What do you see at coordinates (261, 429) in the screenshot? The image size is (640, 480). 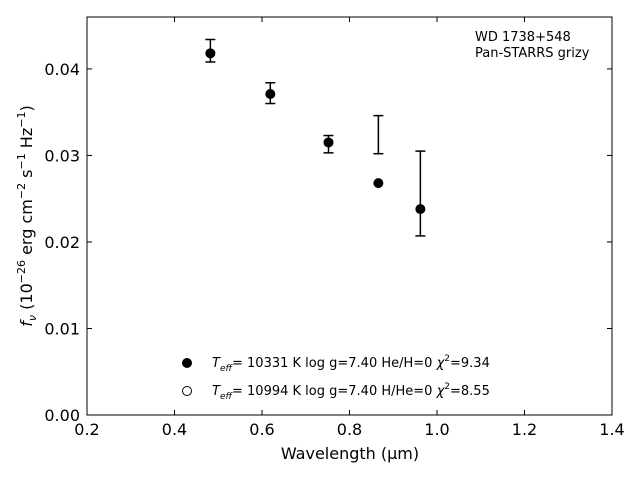 I see `x-tick-label: 0.6` at bounding box center [261, 429].